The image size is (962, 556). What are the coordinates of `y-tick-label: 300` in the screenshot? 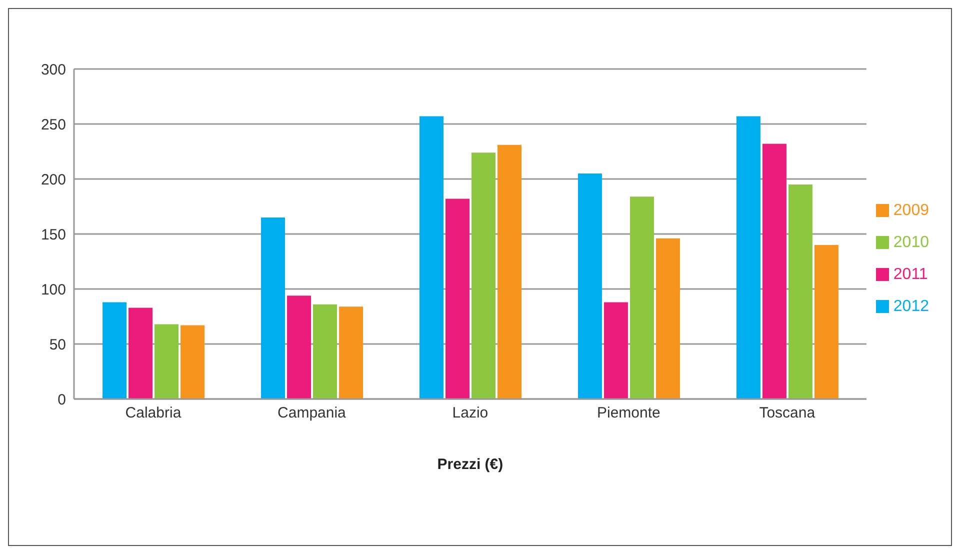 It's located at (53, 69).